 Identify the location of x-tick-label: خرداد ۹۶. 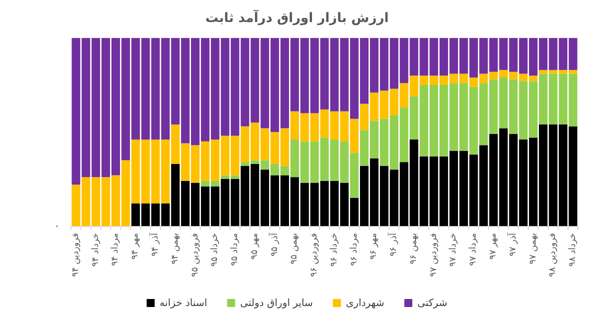
(334, 250).